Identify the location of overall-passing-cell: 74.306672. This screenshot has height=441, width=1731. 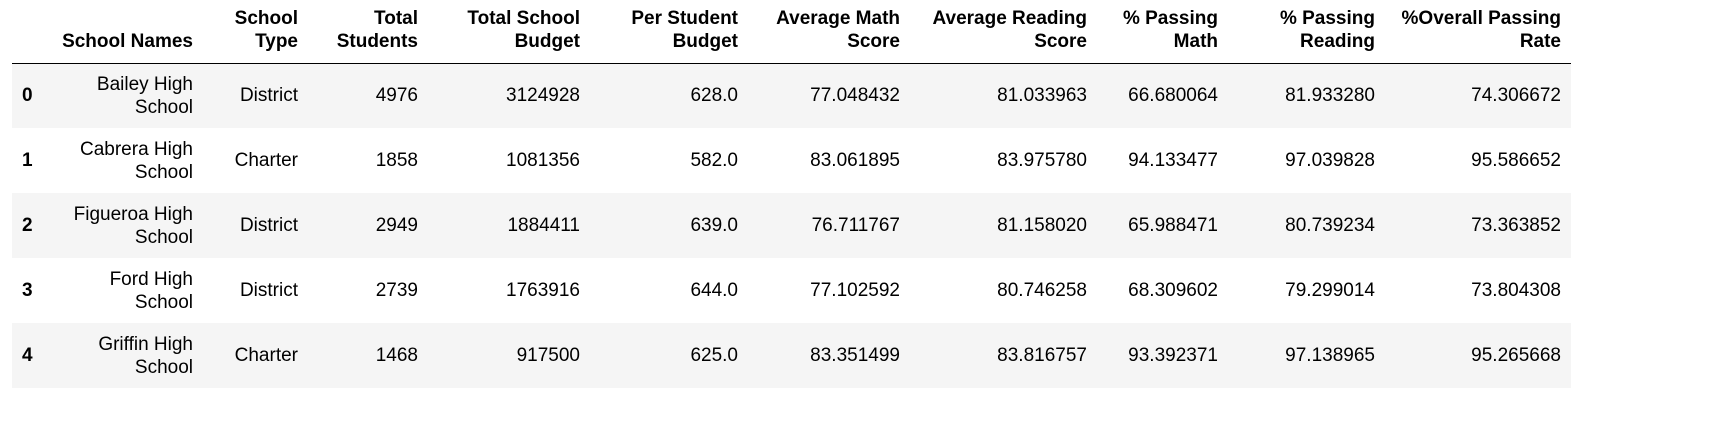
(1516, 96).